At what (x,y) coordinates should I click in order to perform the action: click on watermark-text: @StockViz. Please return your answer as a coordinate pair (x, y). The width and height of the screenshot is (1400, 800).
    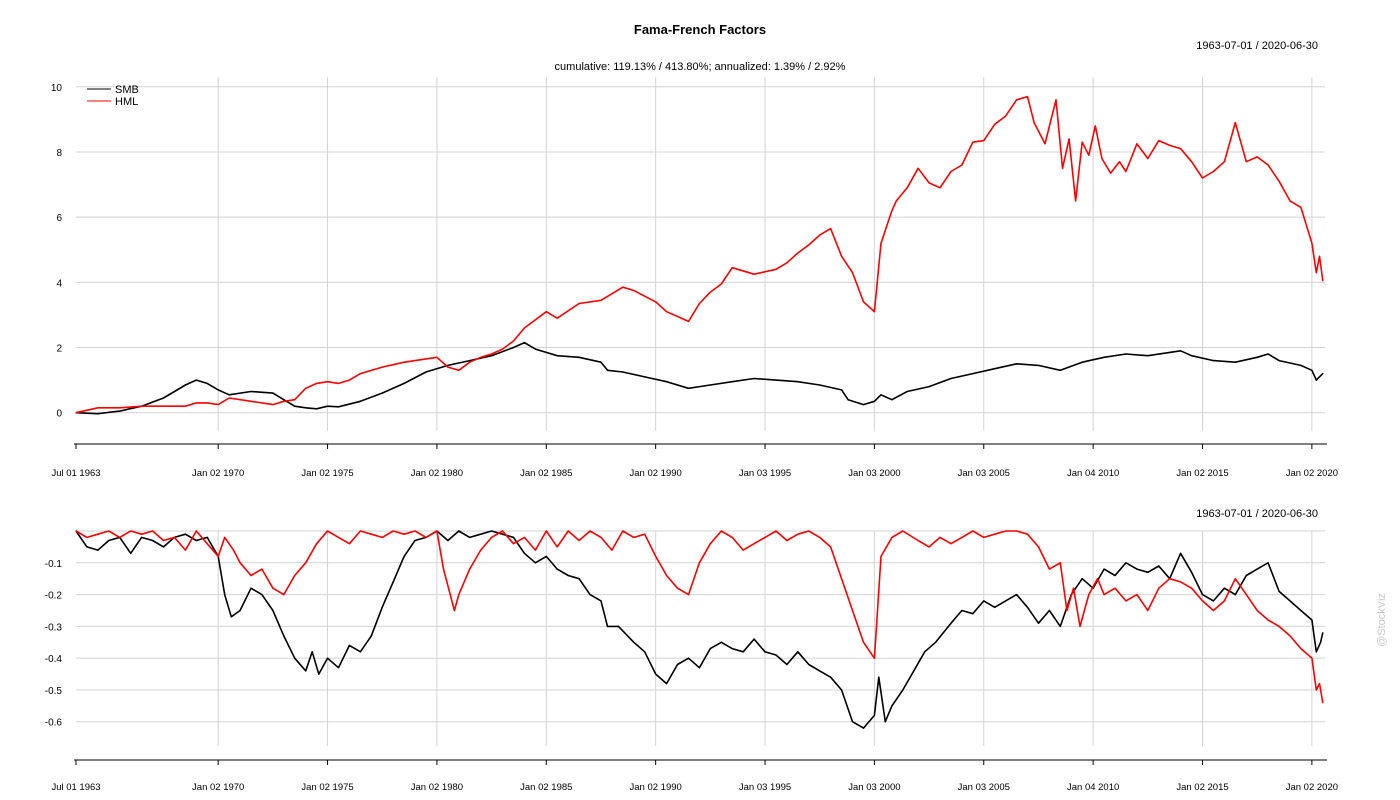
    Looking at the image, I should click on (1382, 620).